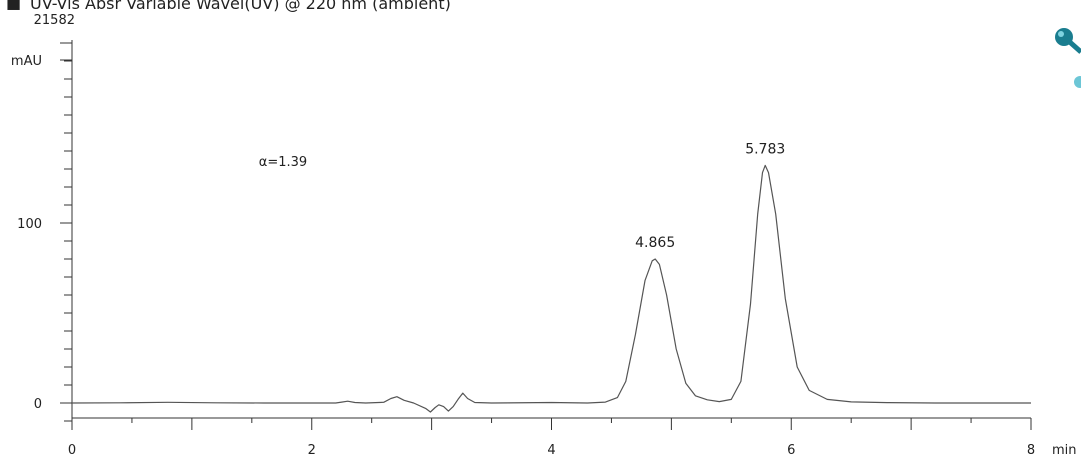 This screenshot has height=458, width=1081. I want to click on molecule-logo-icon, so click(1068, 58).